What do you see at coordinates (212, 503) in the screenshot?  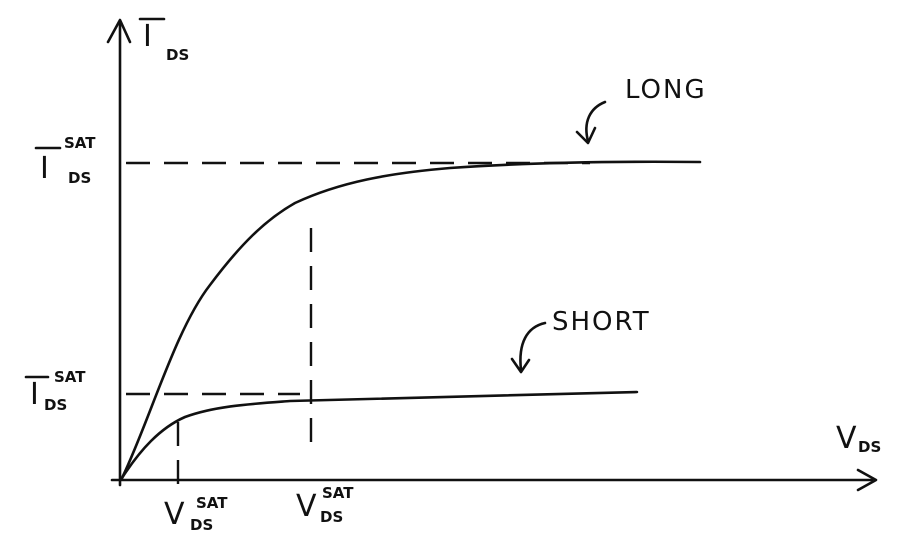 I see `vds-sat-short-sup: SAT` at bounding box center [212, 503].